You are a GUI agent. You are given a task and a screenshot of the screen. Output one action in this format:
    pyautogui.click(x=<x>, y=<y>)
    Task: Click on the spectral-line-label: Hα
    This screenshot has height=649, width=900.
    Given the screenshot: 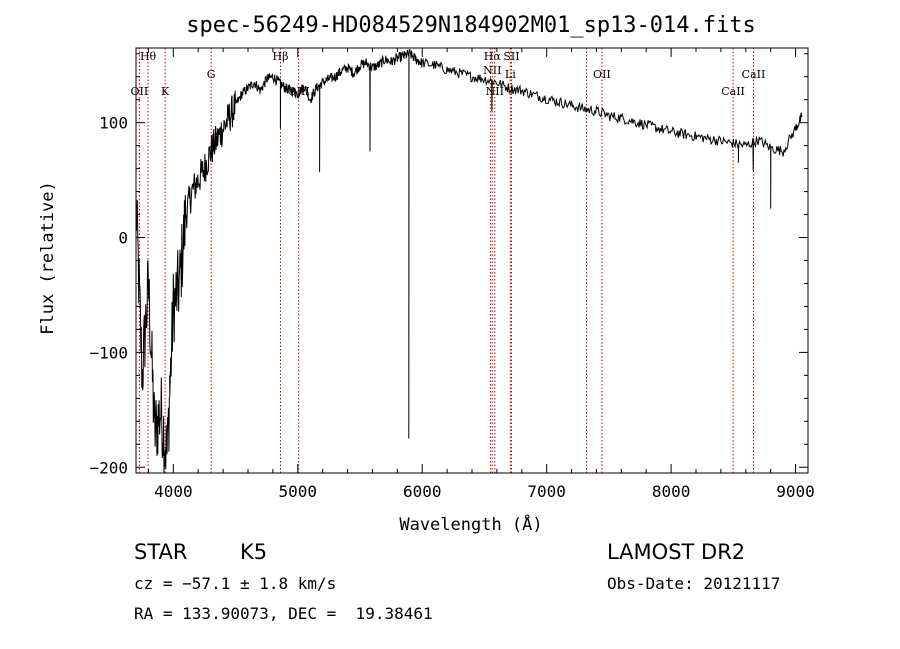 What is the action you would take?
    pyautogui.click(x=493, y=56)
    